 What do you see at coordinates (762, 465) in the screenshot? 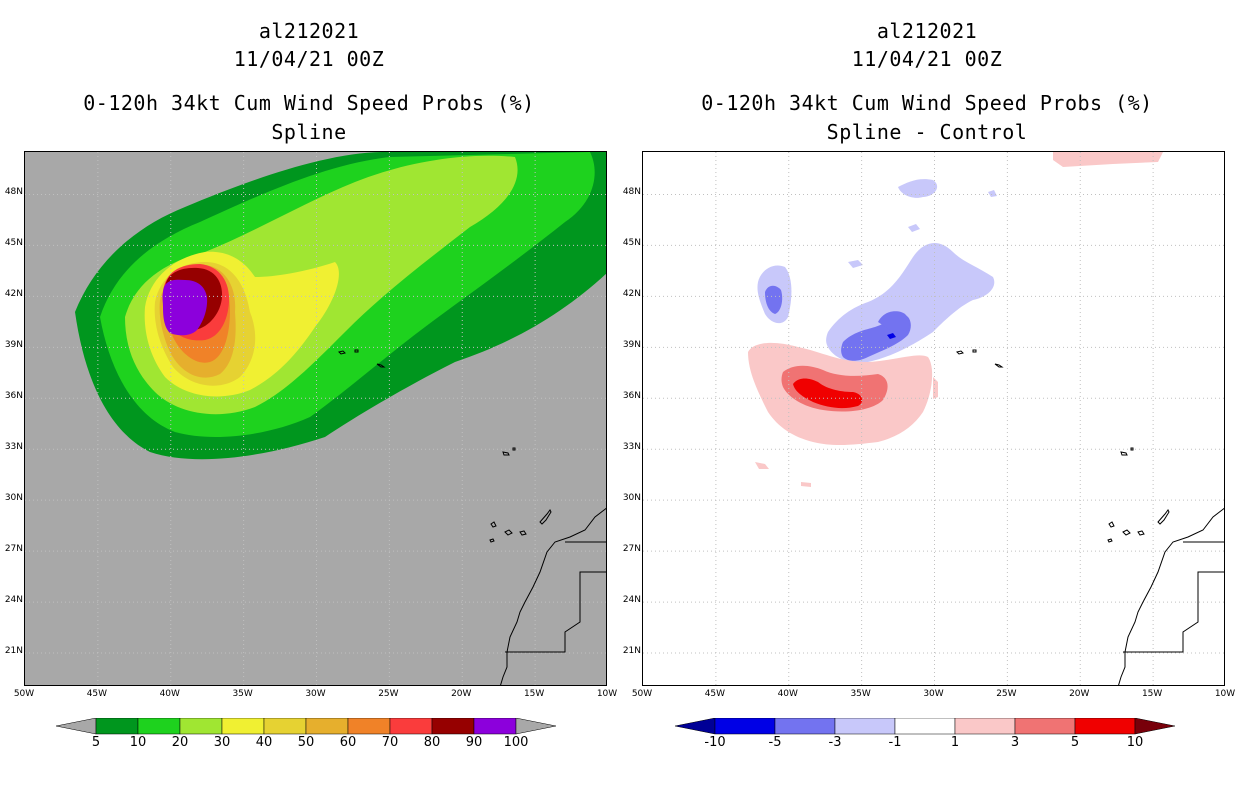
I see `contour-pos1-spot` at bounding box center [762, 465].